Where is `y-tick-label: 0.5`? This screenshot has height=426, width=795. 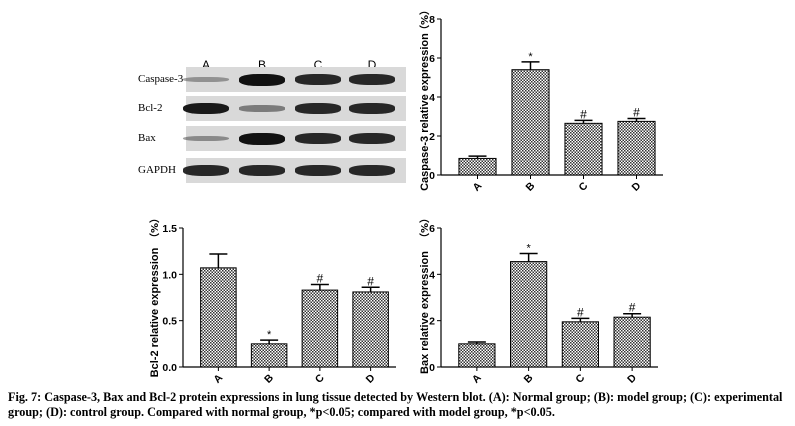 y-tick-label: 0.5 is located at coordinates (169, 322).